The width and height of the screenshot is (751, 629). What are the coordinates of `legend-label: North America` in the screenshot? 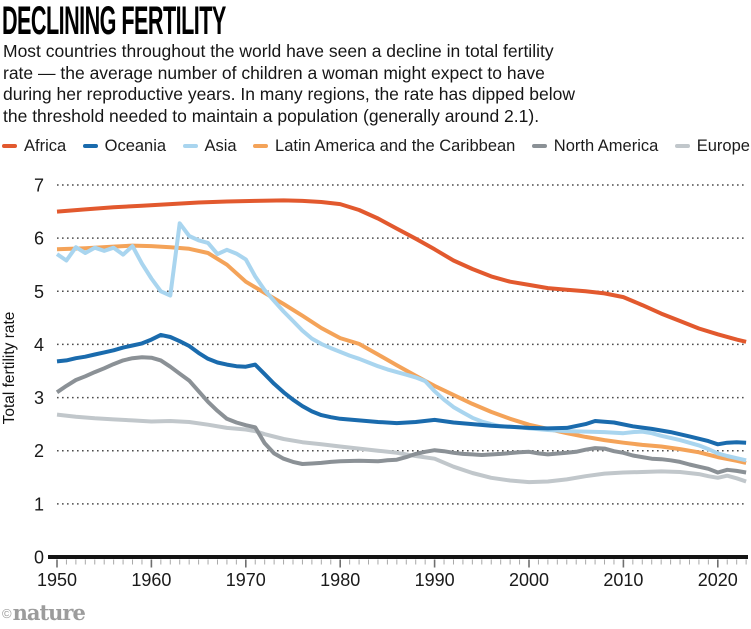 It's located at (606, 145).